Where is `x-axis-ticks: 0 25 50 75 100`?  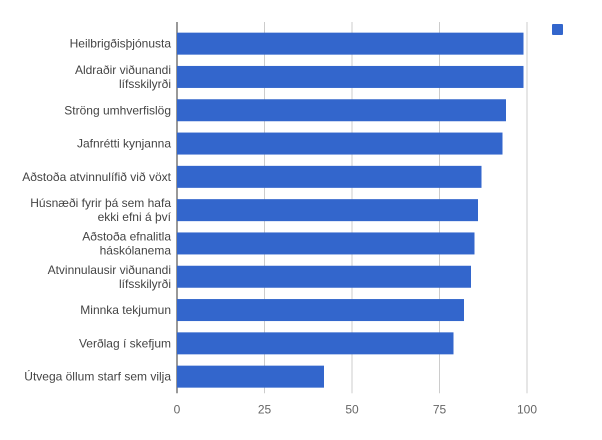
x-axis-ticks: 0 25 50 75 100 is located at coordinates (356, 409).